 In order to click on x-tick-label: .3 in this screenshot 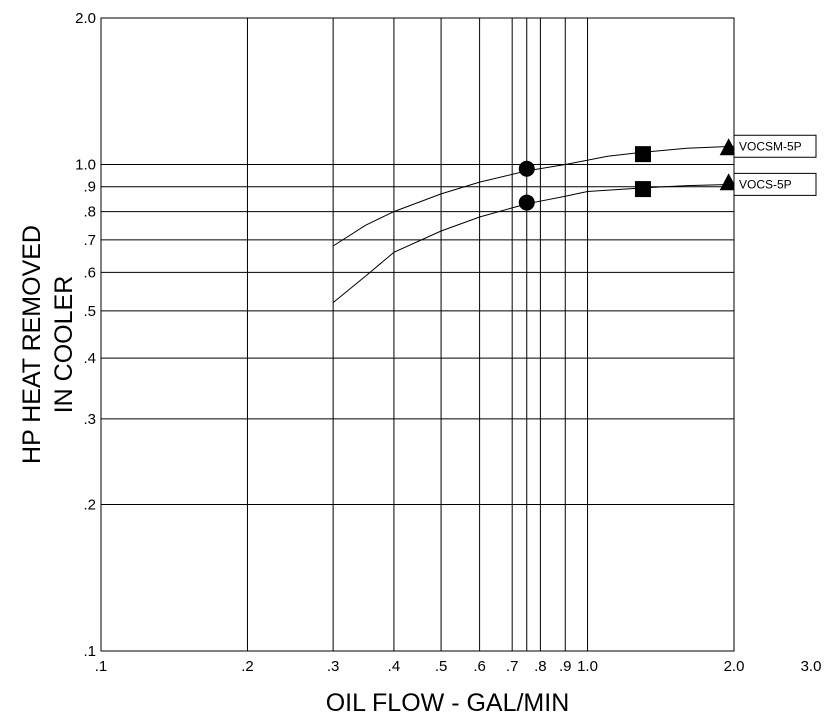, I will do `click(333, 666)`.